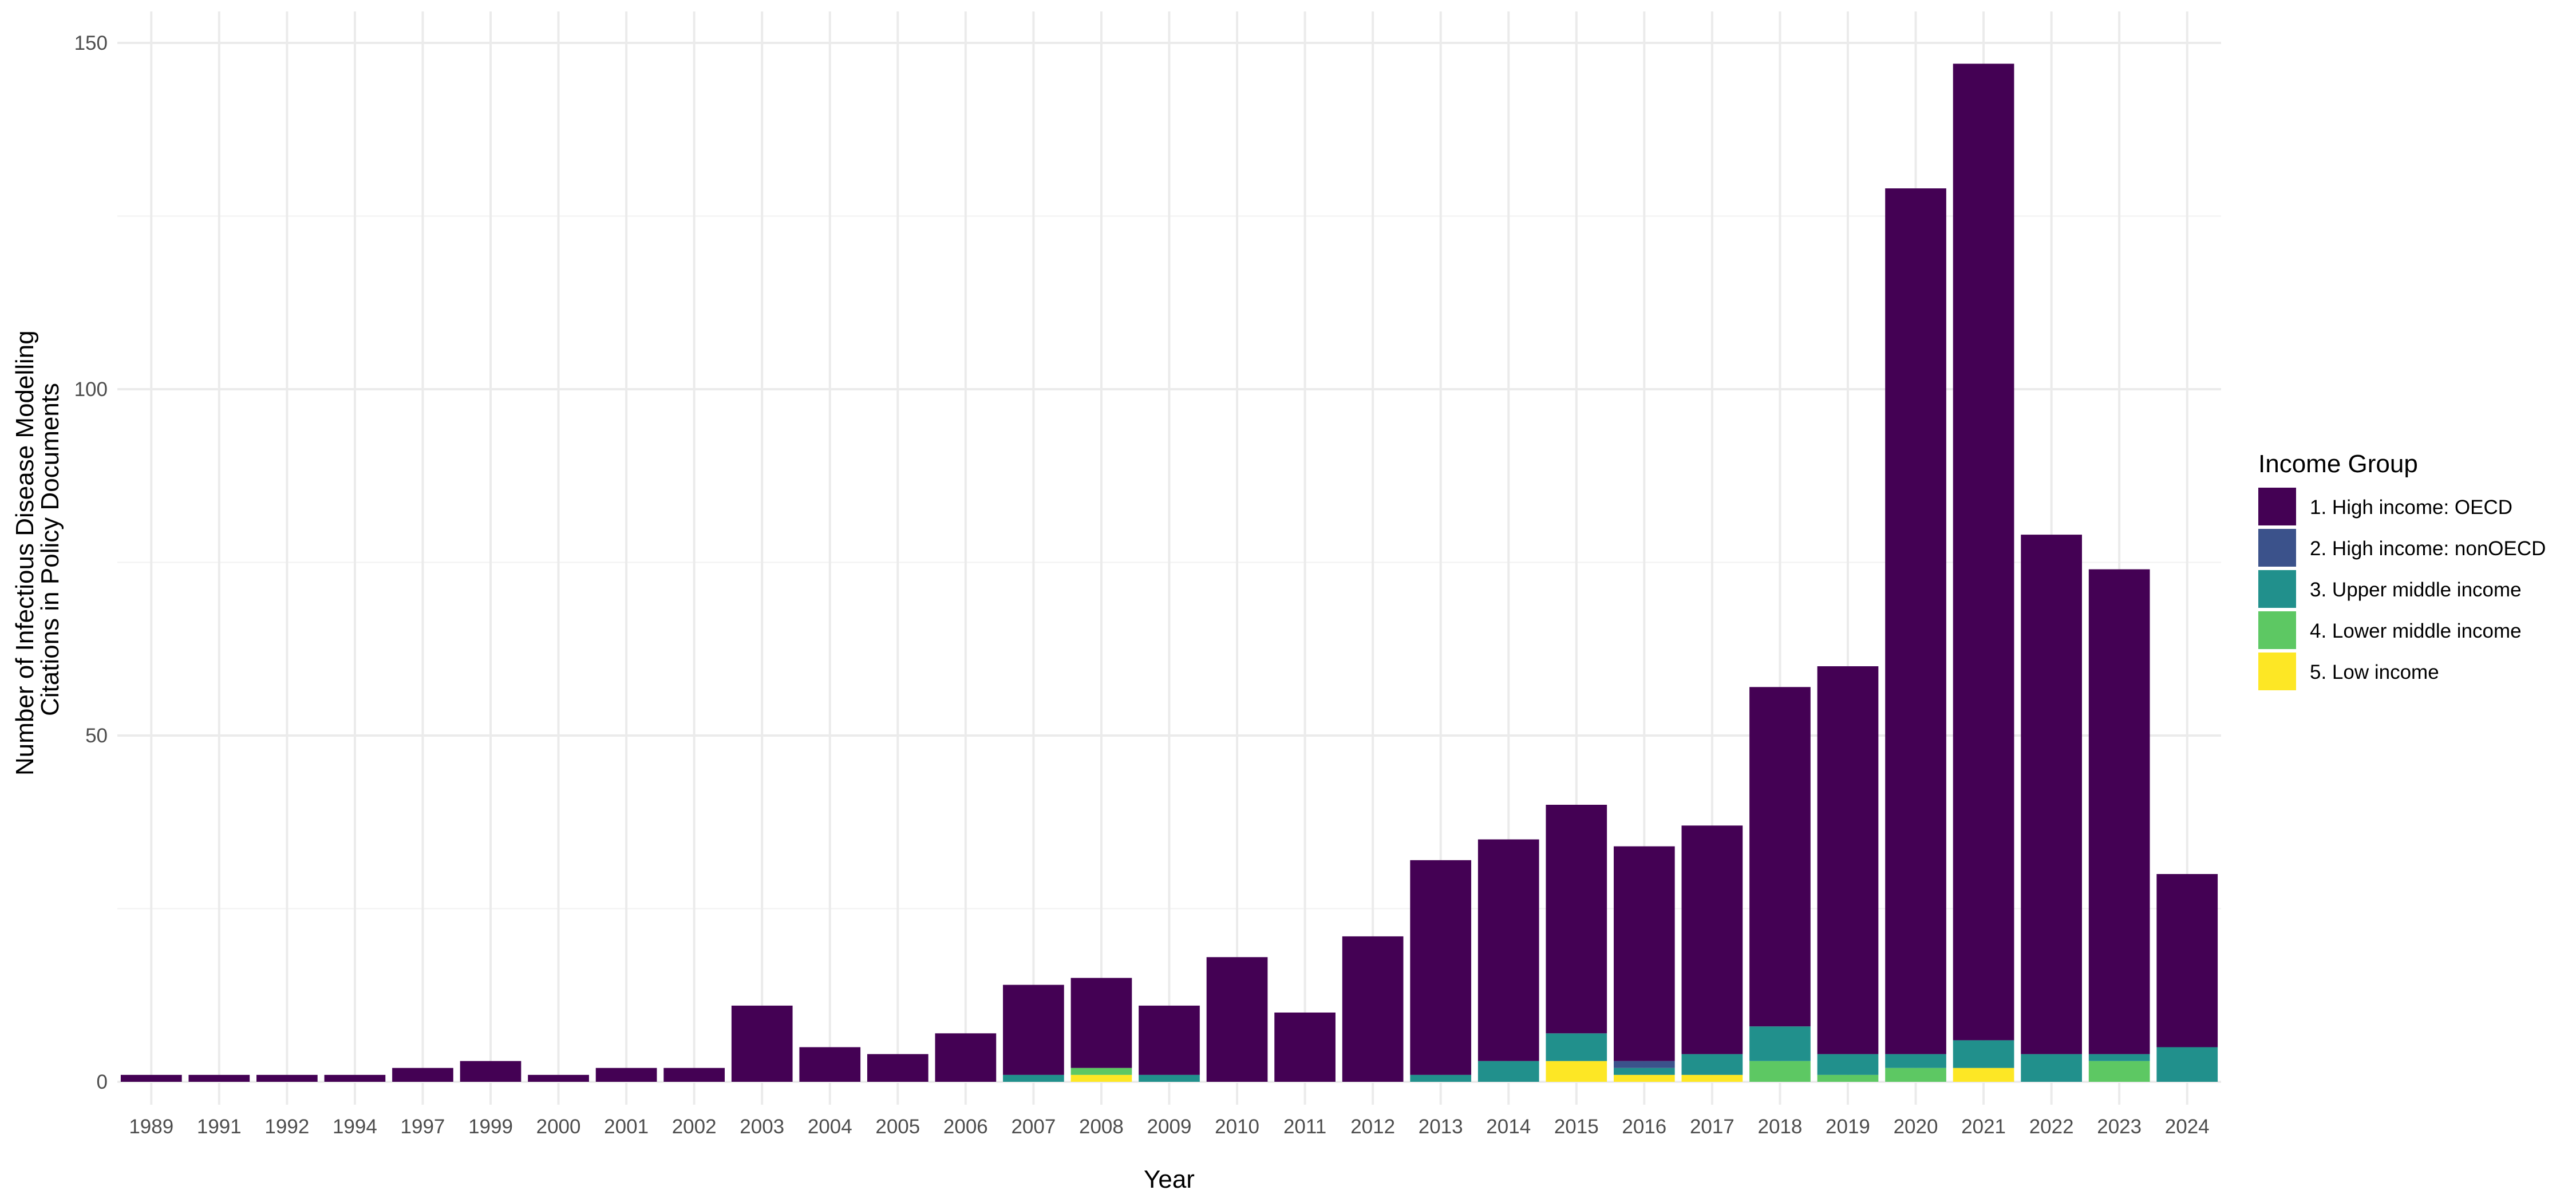 Image resolution: width=2576 pixels, height=1202 pixels. What do you see at coordinates (25, 553) in the screenshot?
I see `y-axis-title-line-1: Number of Infectious Disease Modelling` at bounding box center [25, 553].